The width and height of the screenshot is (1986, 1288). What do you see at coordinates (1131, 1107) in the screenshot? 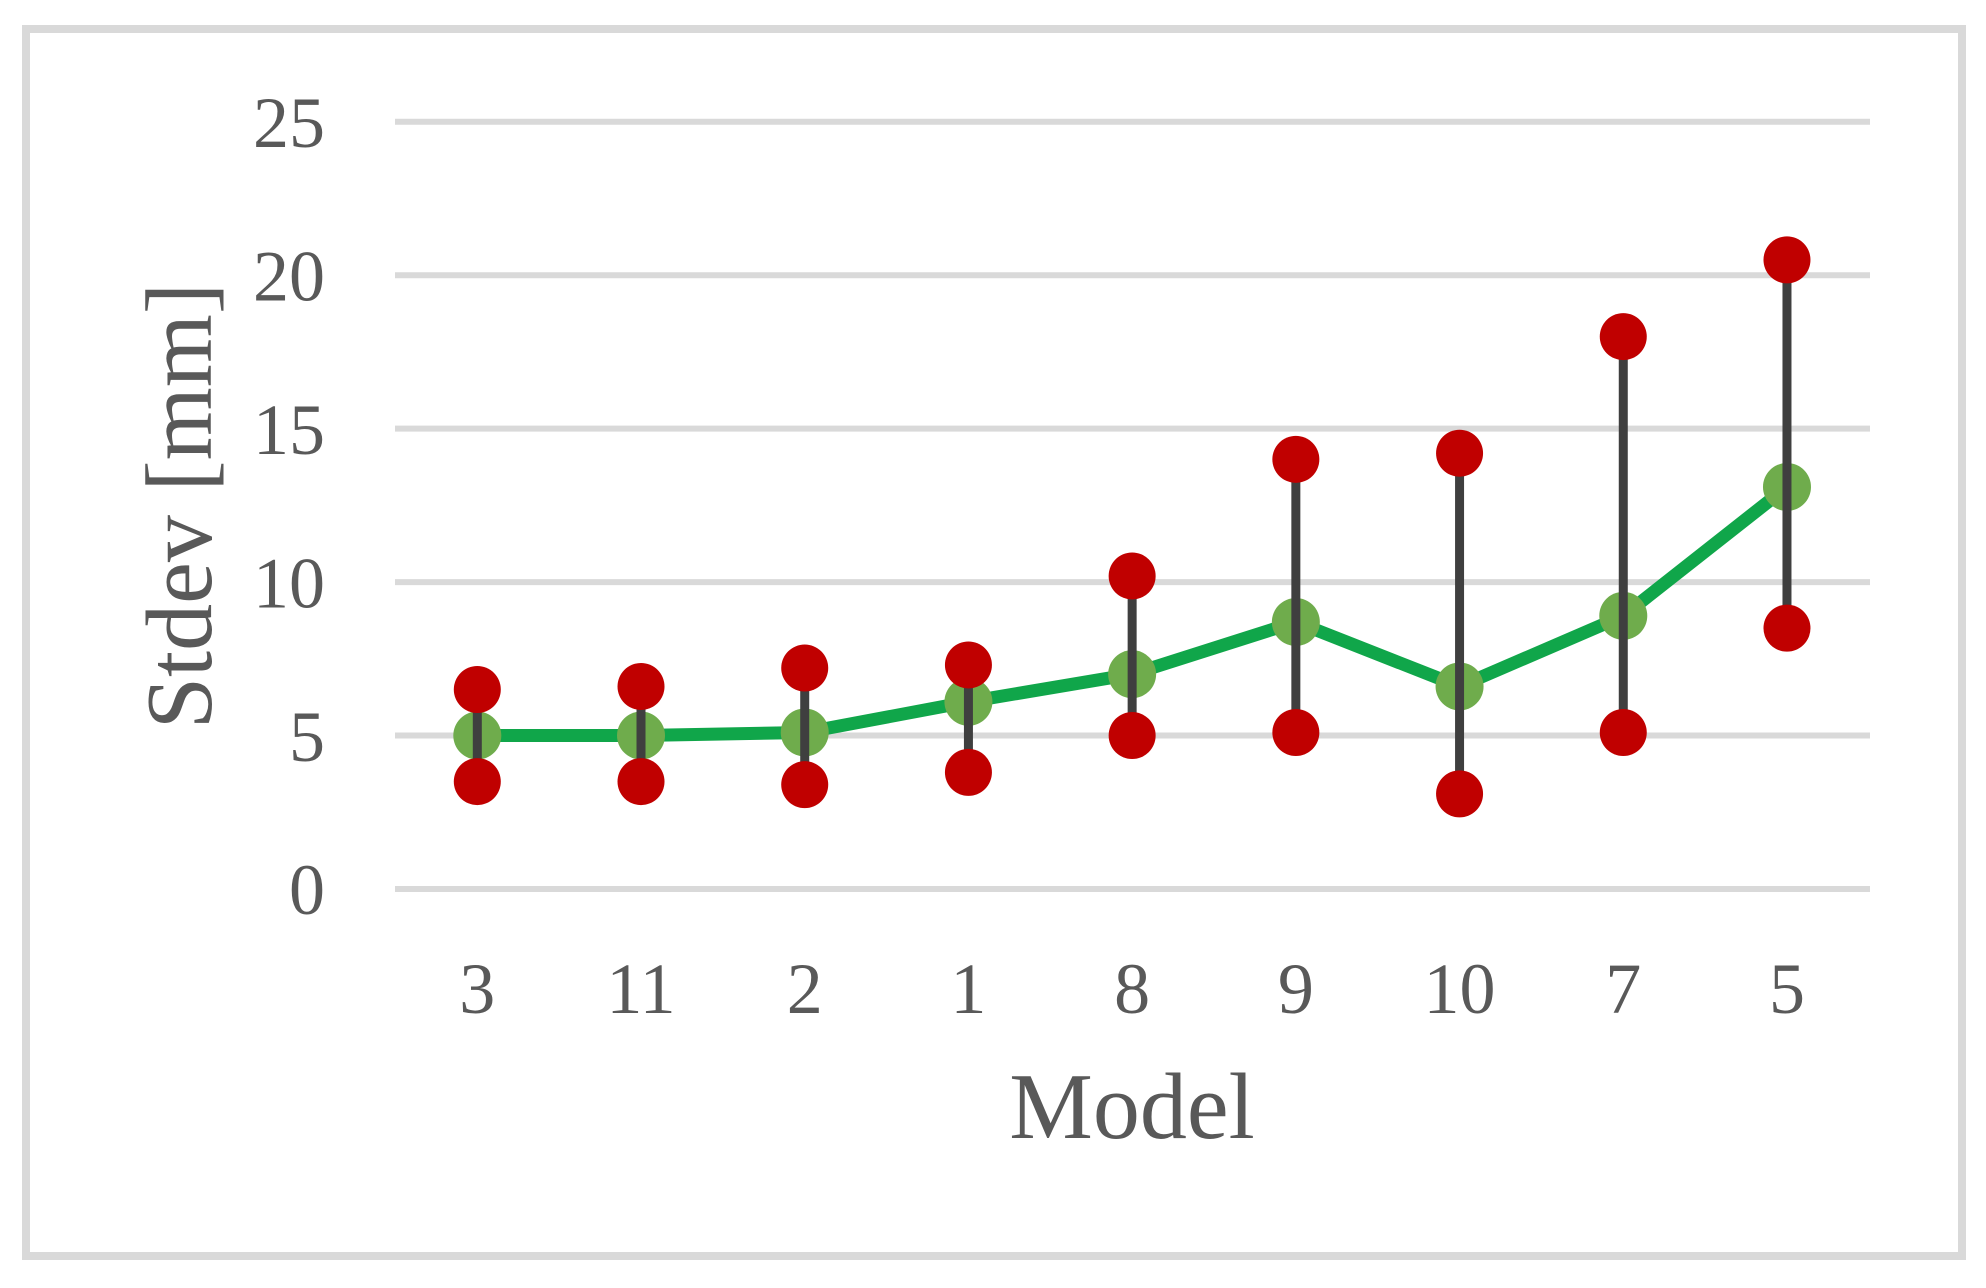
I see `x-axis-title: Model` at bounding box center [1131, 1107].